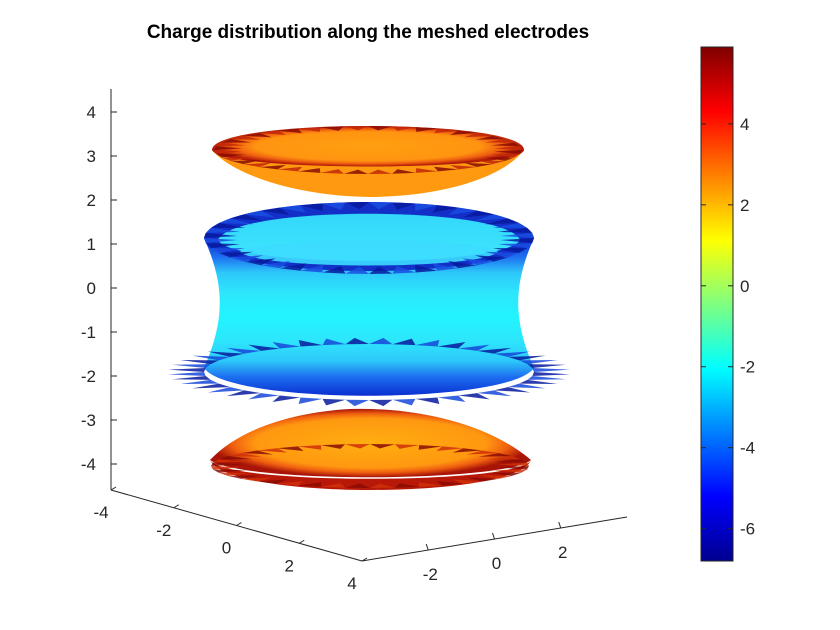  I want to click on bottom-electrode, so click(370, 449).